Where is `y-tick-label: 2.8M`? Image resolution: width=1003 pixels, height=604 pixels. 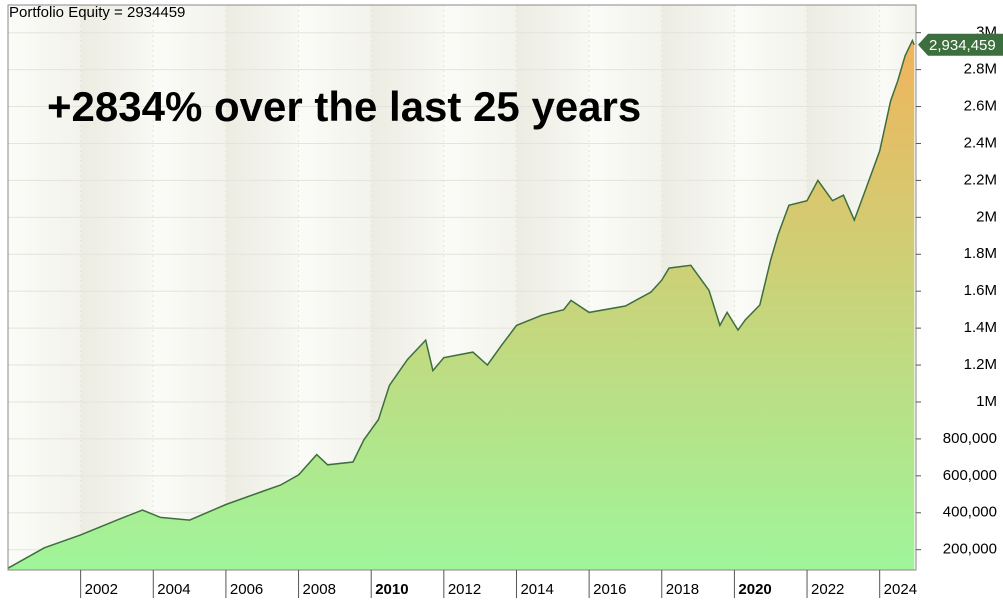 y-tick-label: 2.8M is located at coordinates (980, 69).